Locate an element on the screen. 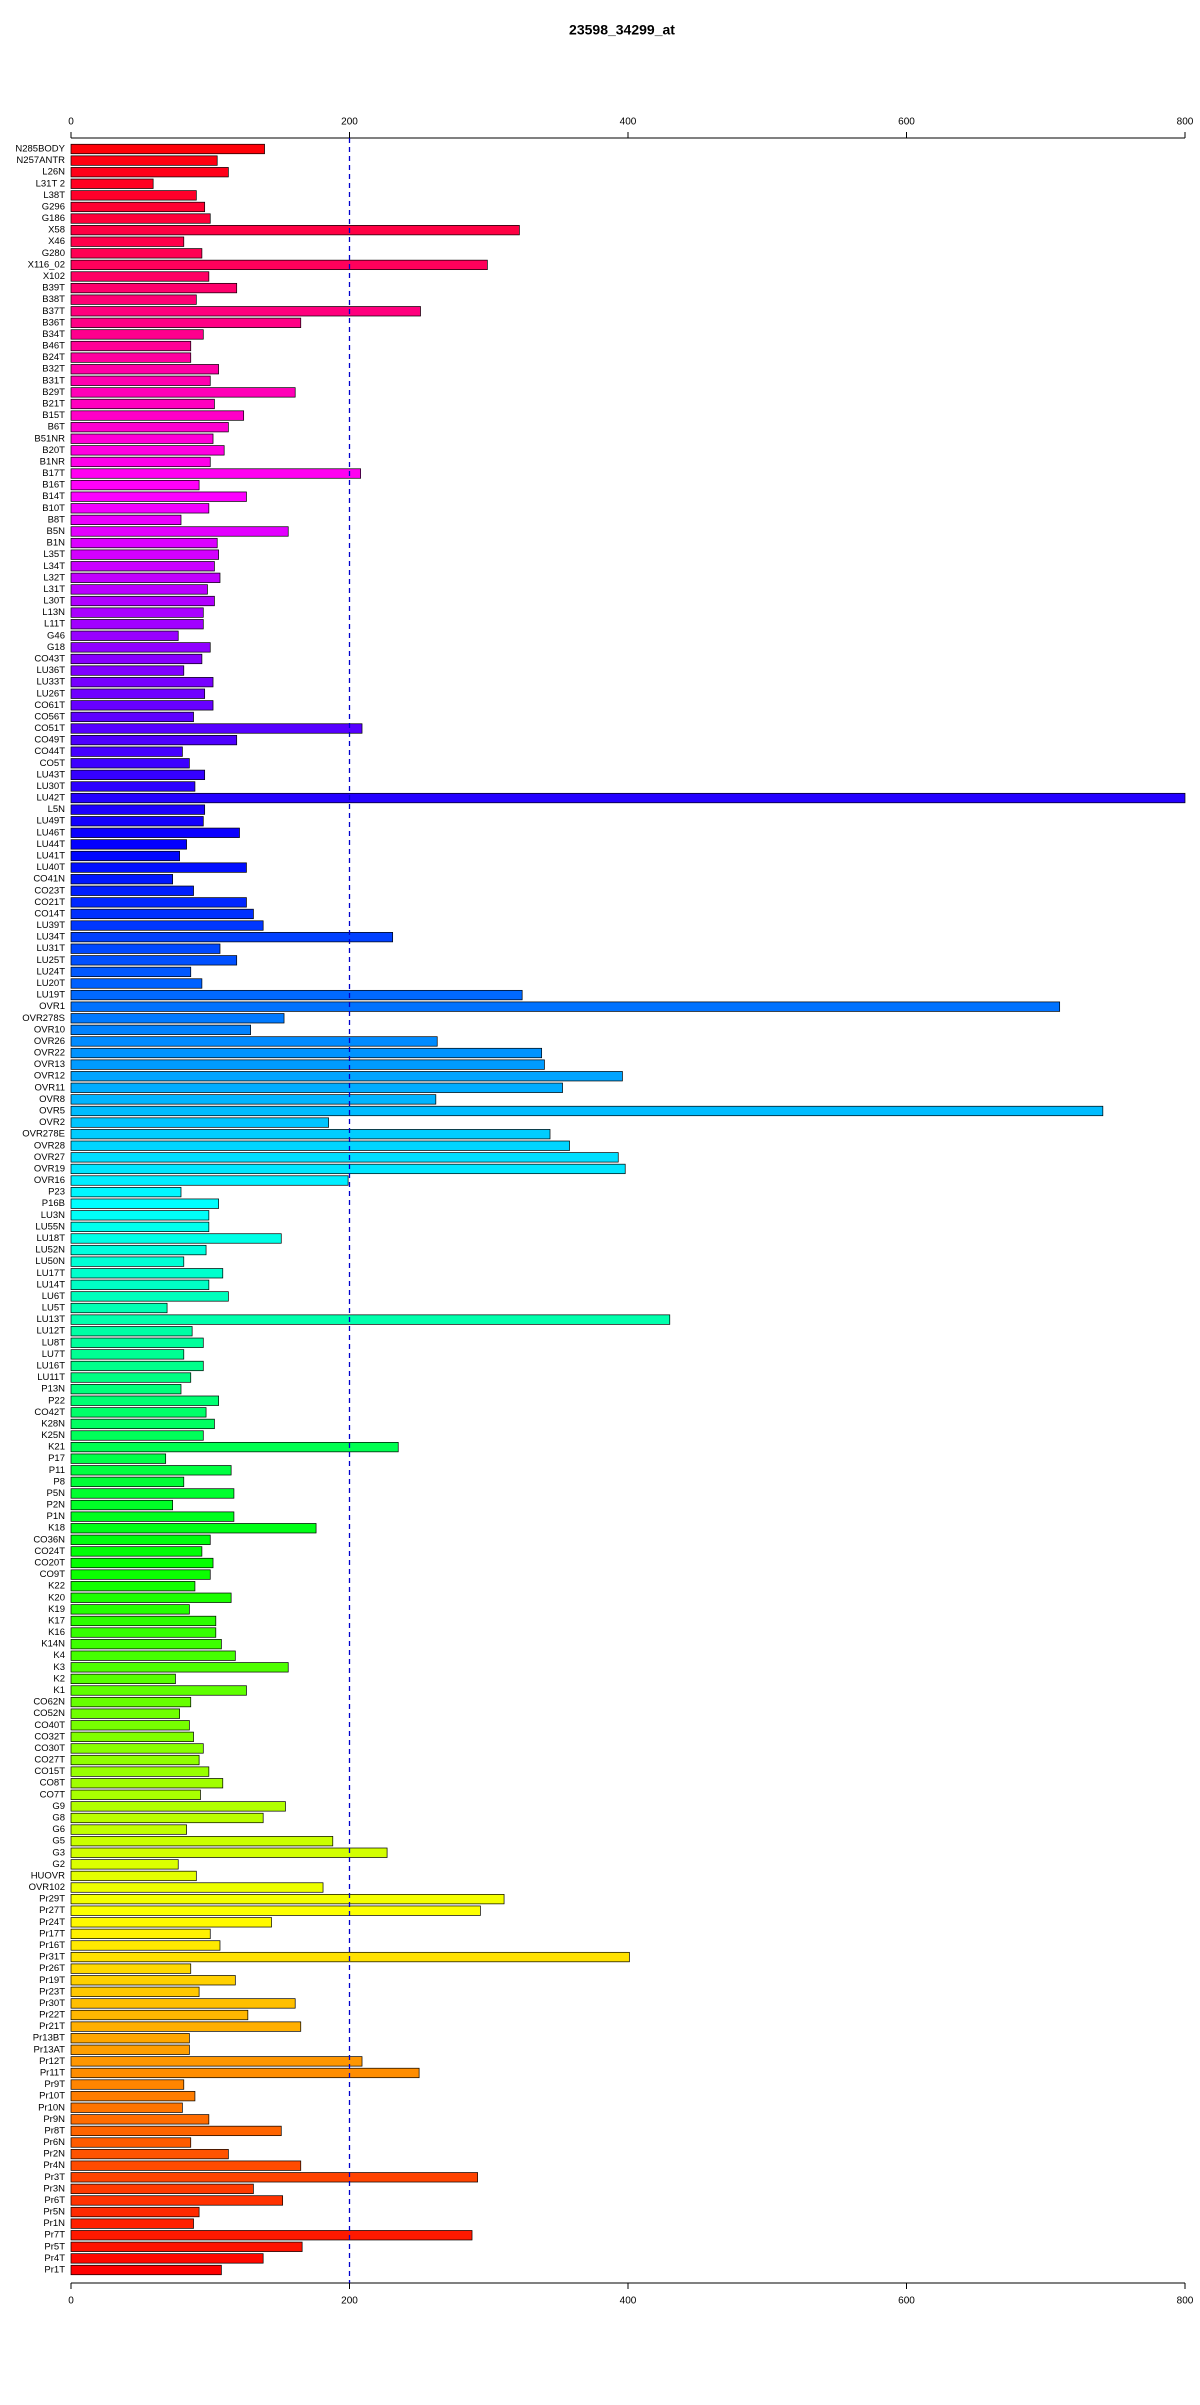 This screenshot has height=2405, width=1200. y-tick-label: CO32T is located at coordinates (49, 1736).